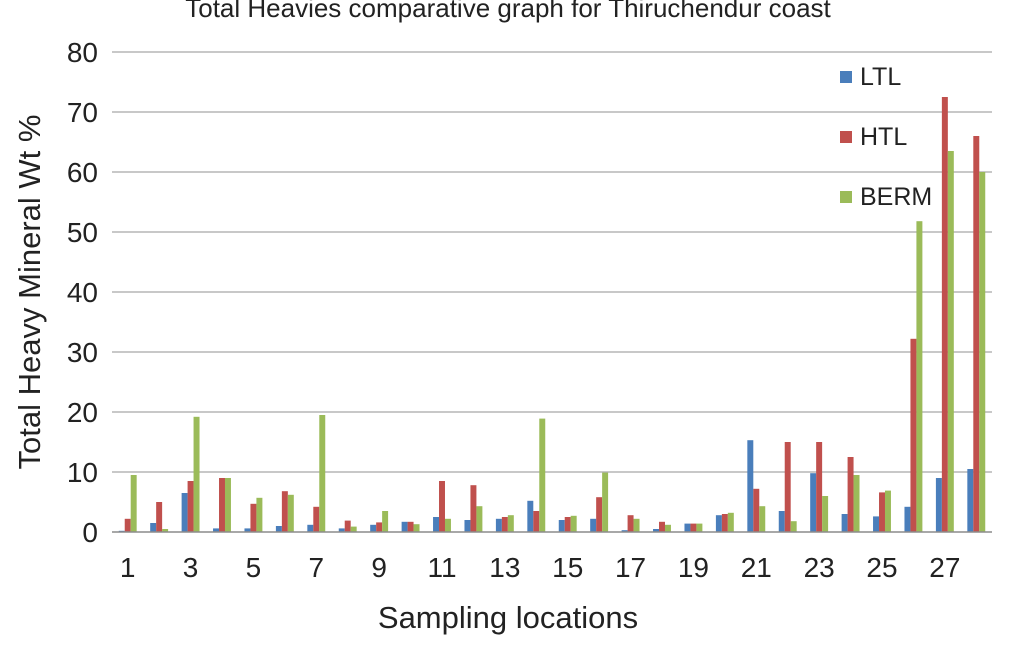 The width and height of the screenshot is (1016, 656). I want to click on y-axis-label: Total Heavy Mineral Wt %, so click(29, 292).